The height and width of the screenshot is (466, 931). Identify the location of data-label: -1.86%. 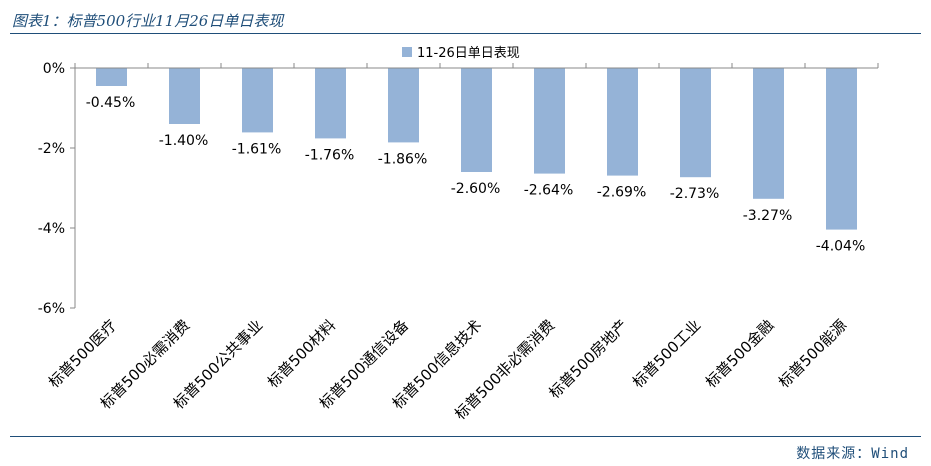
(403, 159).